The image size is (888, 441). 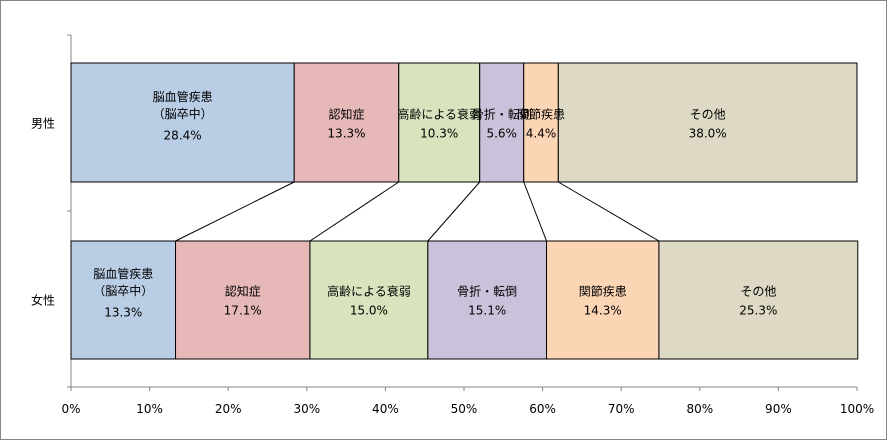 I want to click on x-tick-label: 70%, so click(x=621, y=409).